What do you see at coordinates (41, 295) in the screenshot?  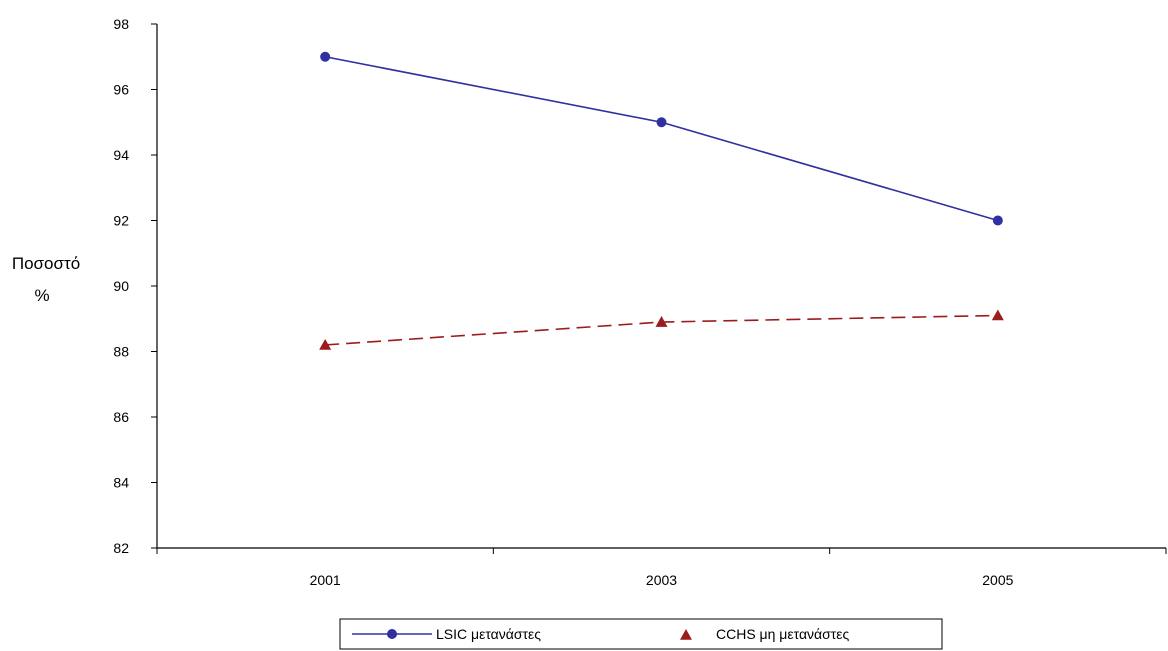 I see `y-axis-title-line-2: %` at bounding box center [41, 295].